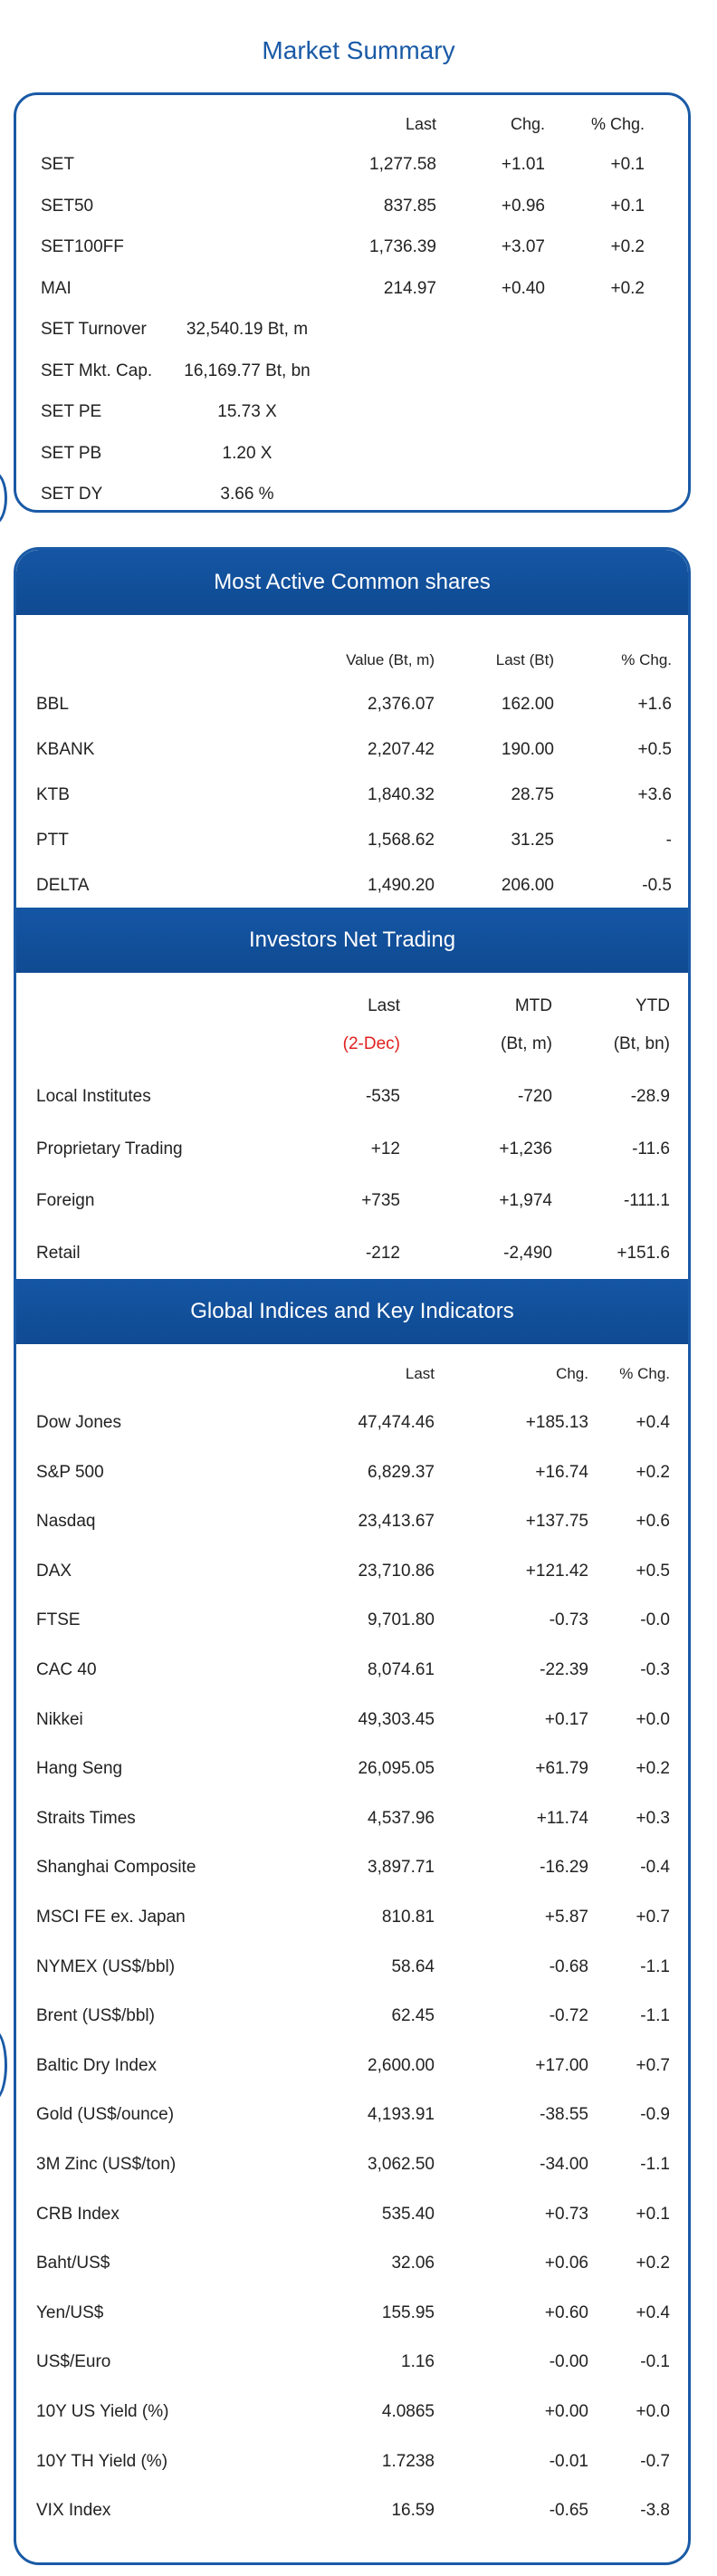  Describe the element at coordinates (352, 2514) in the screenshot. I see `indicator-row: VIX Index 16.59 -0.65 -3.8` at that location.